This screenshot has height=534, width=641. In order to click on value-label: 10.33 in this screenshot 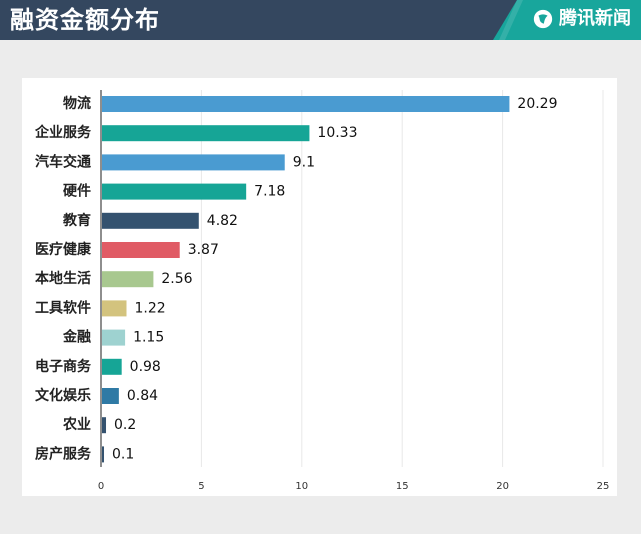, I will do `click(337, 133)`.